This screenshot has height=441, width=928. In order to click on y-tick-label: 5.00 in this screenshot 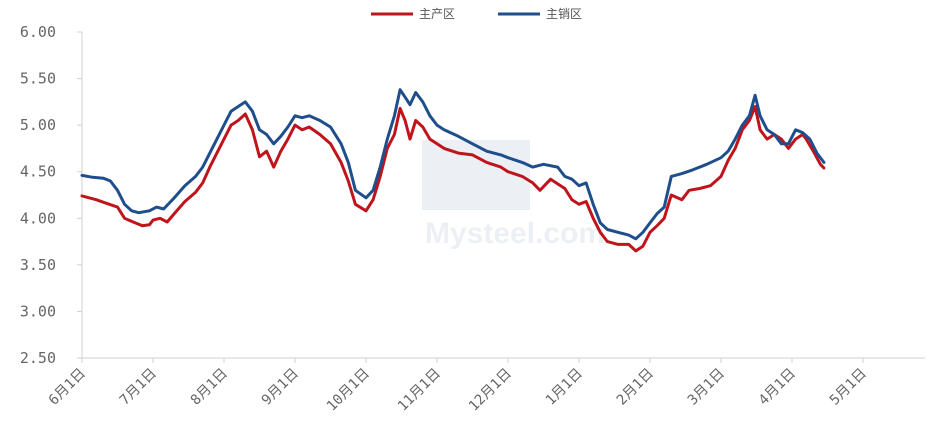, I will do `click(38, 125)`.